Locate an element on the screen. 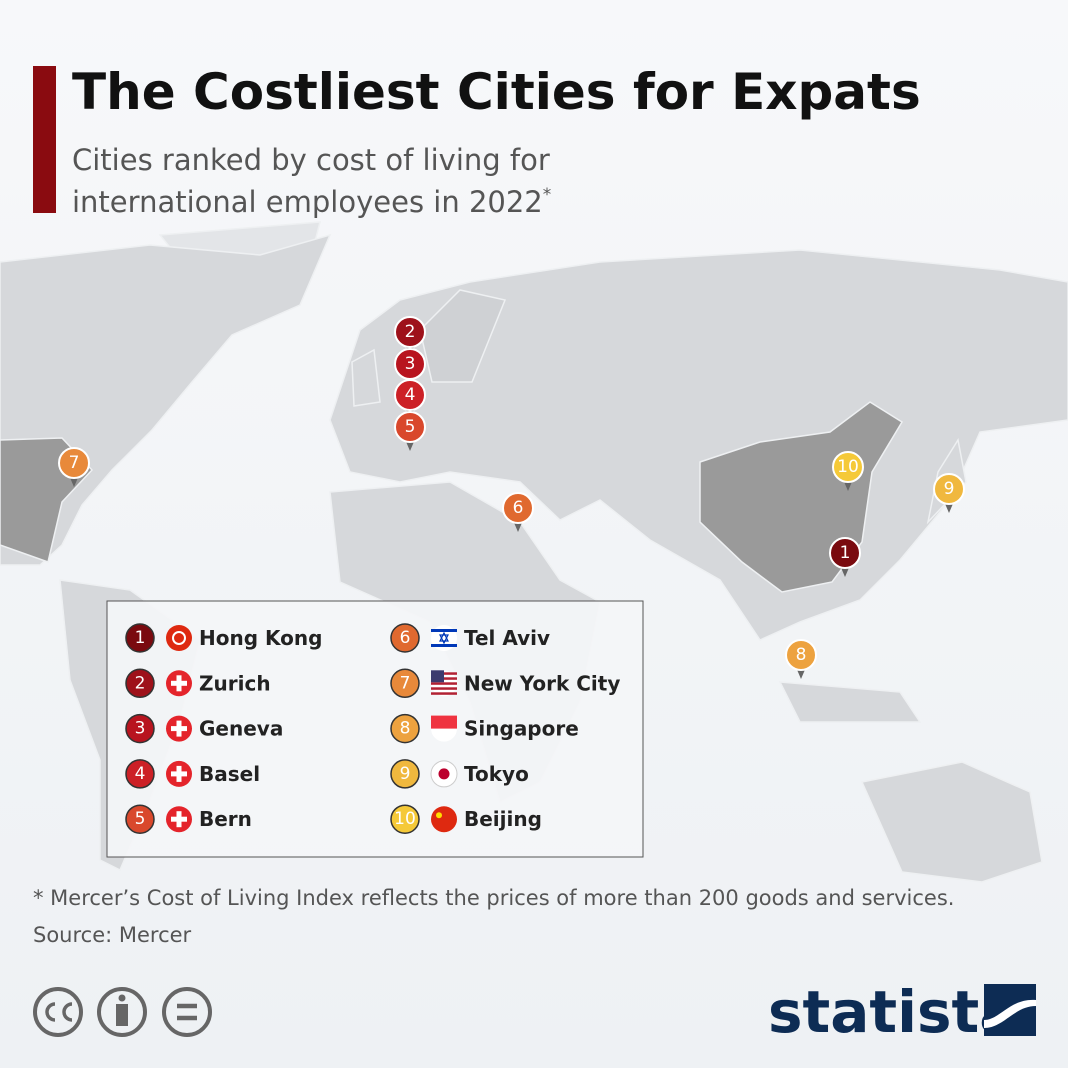 Image resolution: width=1068 pixels, height=1068 pixels. legend-rank: 10 is located at coordinates (405, 819).